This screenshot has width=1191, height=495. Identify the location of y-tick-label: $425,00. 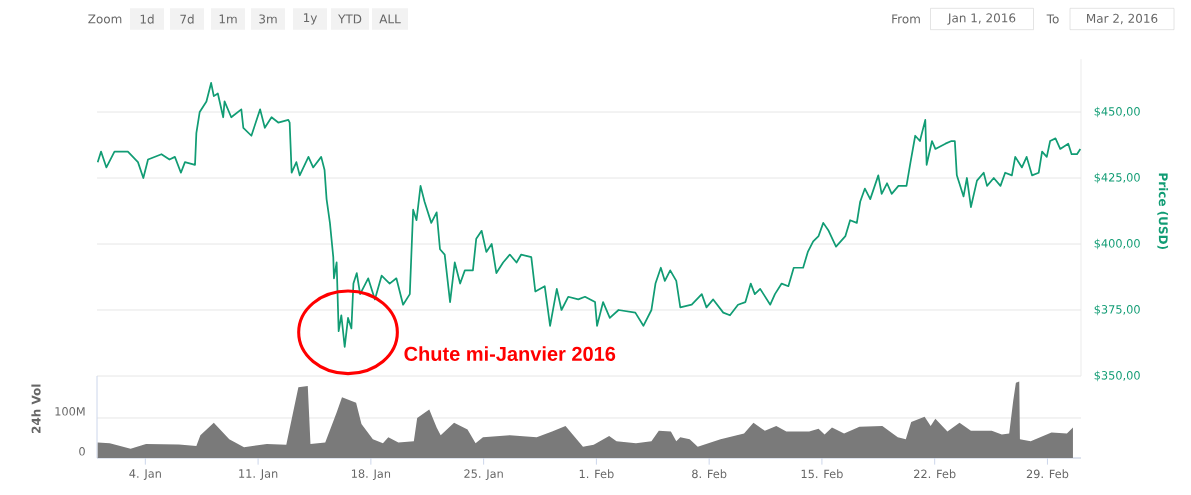
(1117, 178).